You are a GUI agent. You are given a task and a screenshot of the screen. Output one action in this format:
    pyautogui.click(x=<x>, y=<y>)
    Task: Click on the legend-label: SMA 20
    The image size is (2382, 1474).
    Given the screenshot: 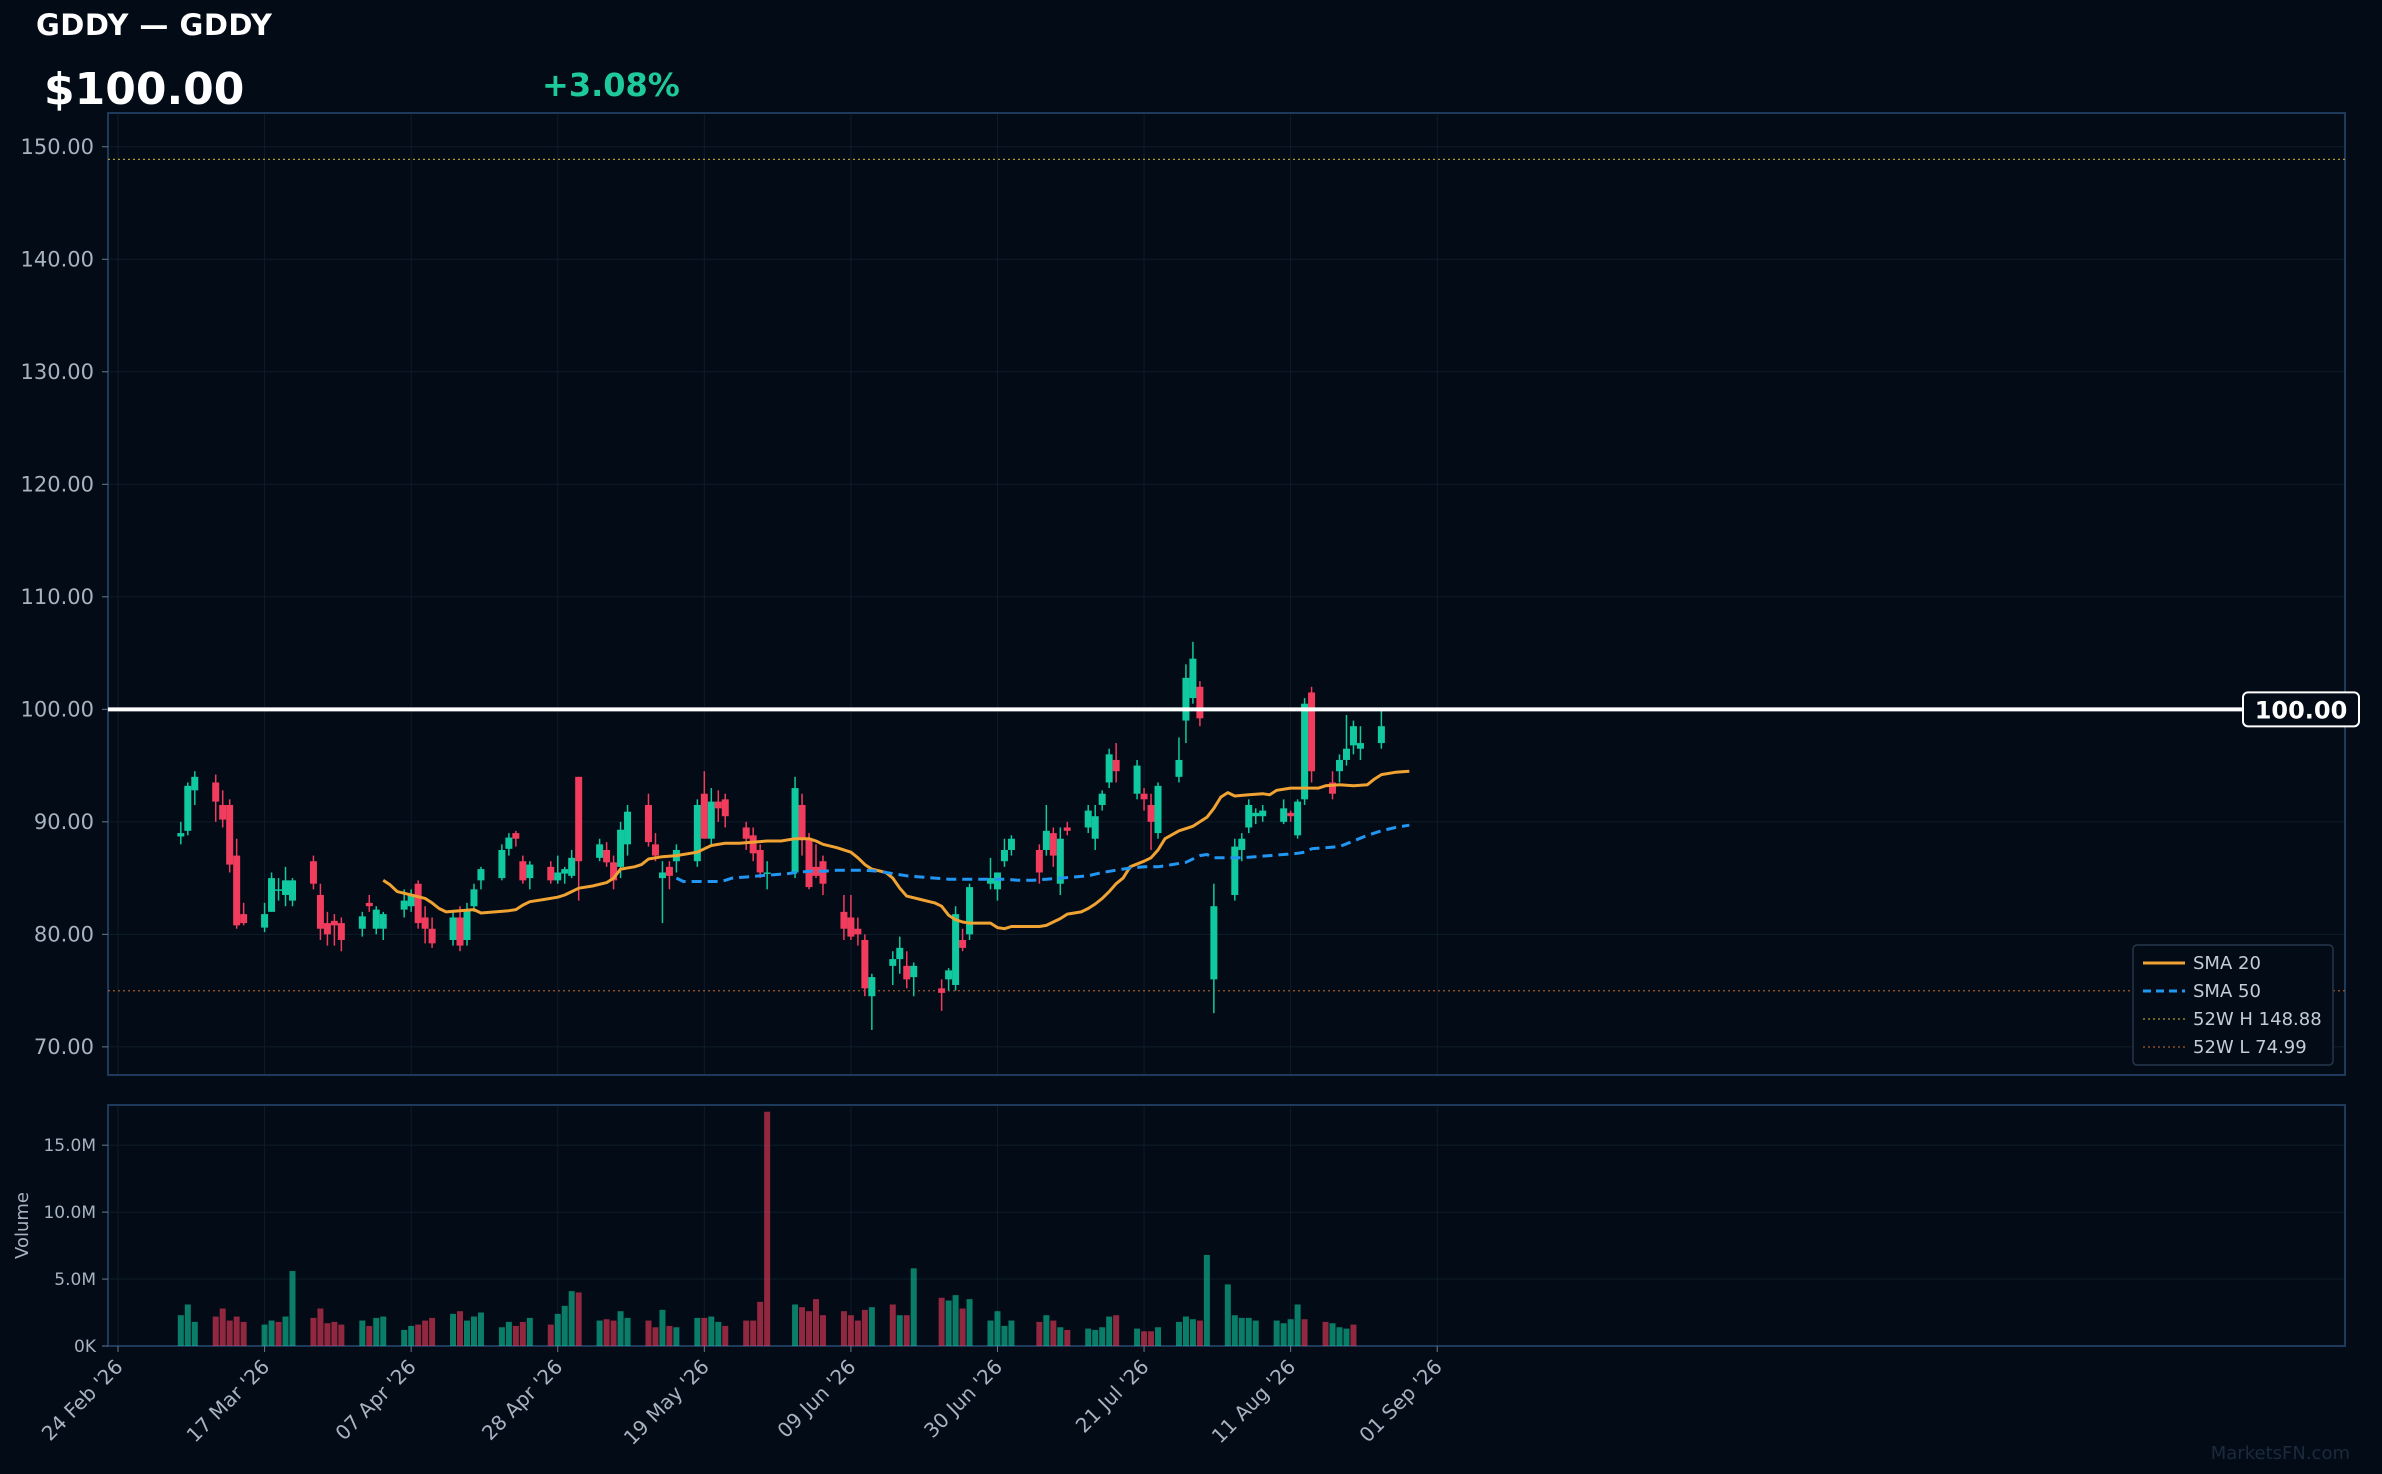 What is the action you would take?
    pyautogui.click(x=2227, y=963)
    